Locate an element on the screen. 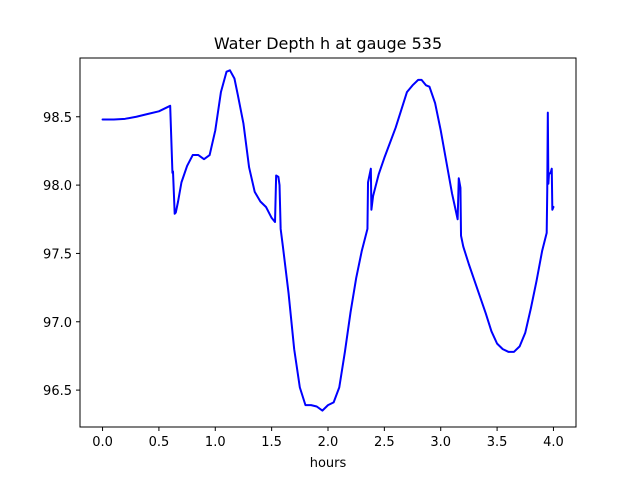 The width and height of the screenshot is (640, 480). x-tick-label: 3.0 is located at coordinates (440, 442).